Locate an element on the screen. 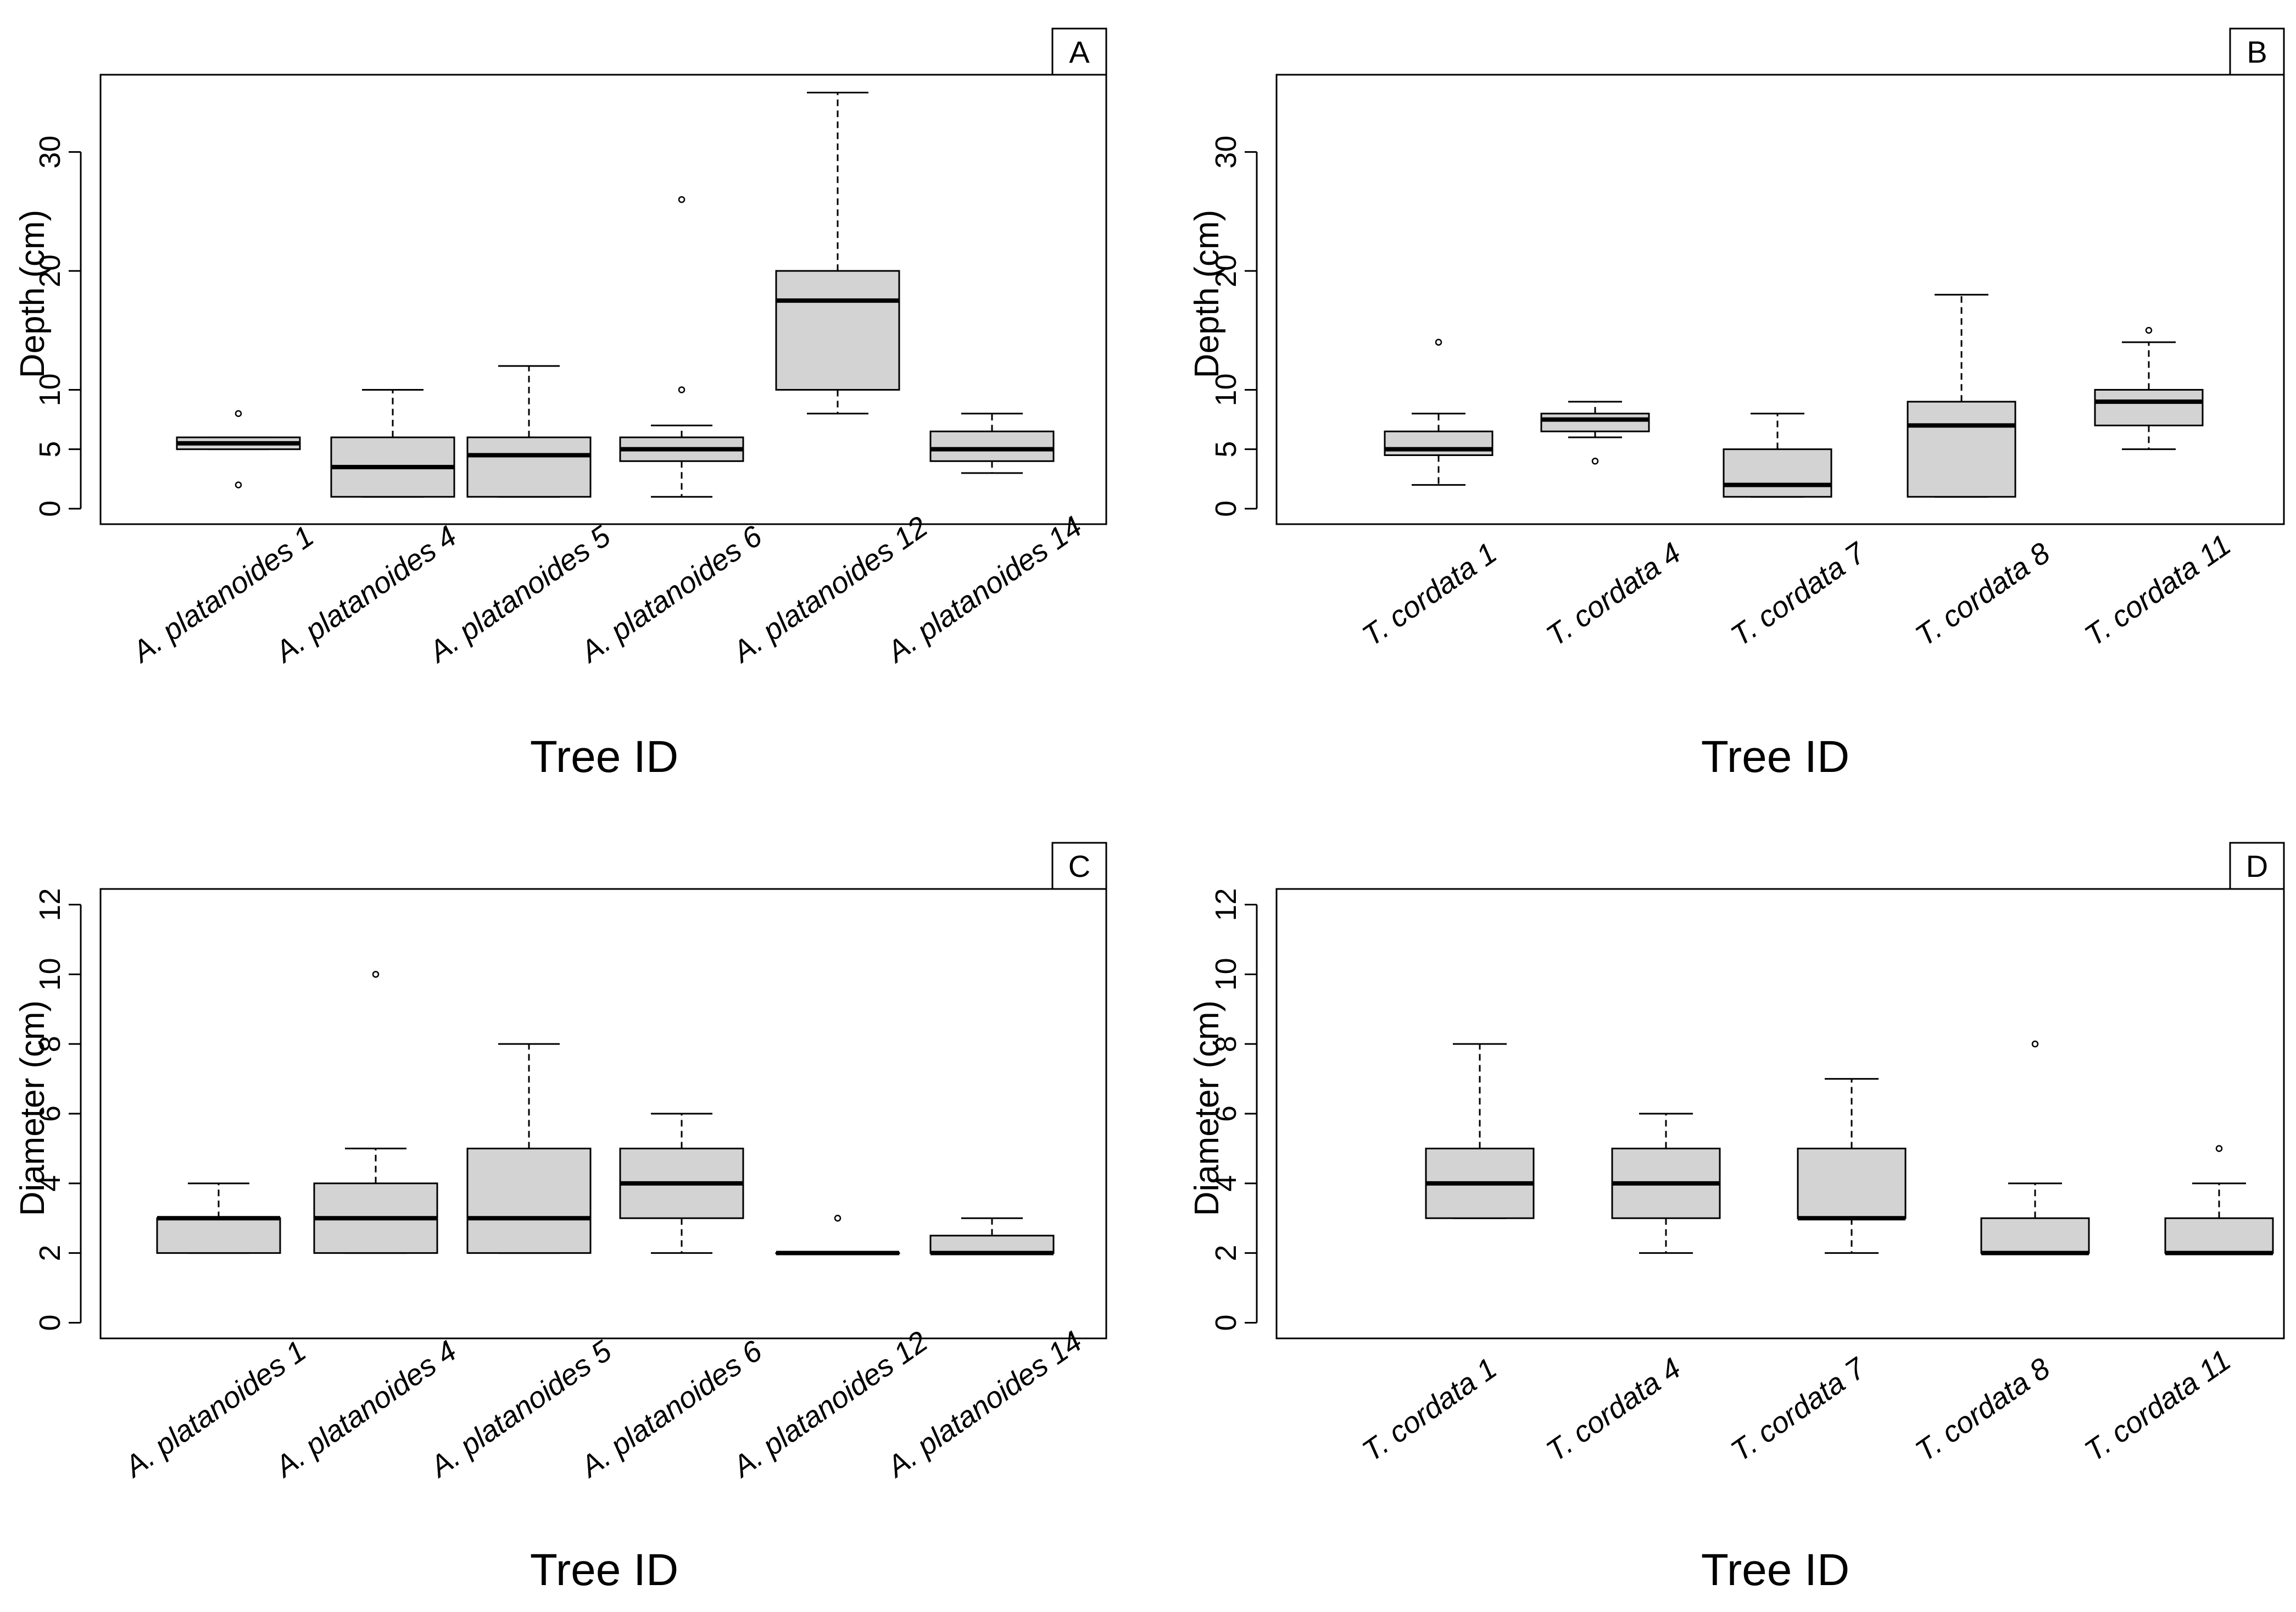 The image size is (2296, 1612). panel-label: B is located at coordinates (2257, 52).